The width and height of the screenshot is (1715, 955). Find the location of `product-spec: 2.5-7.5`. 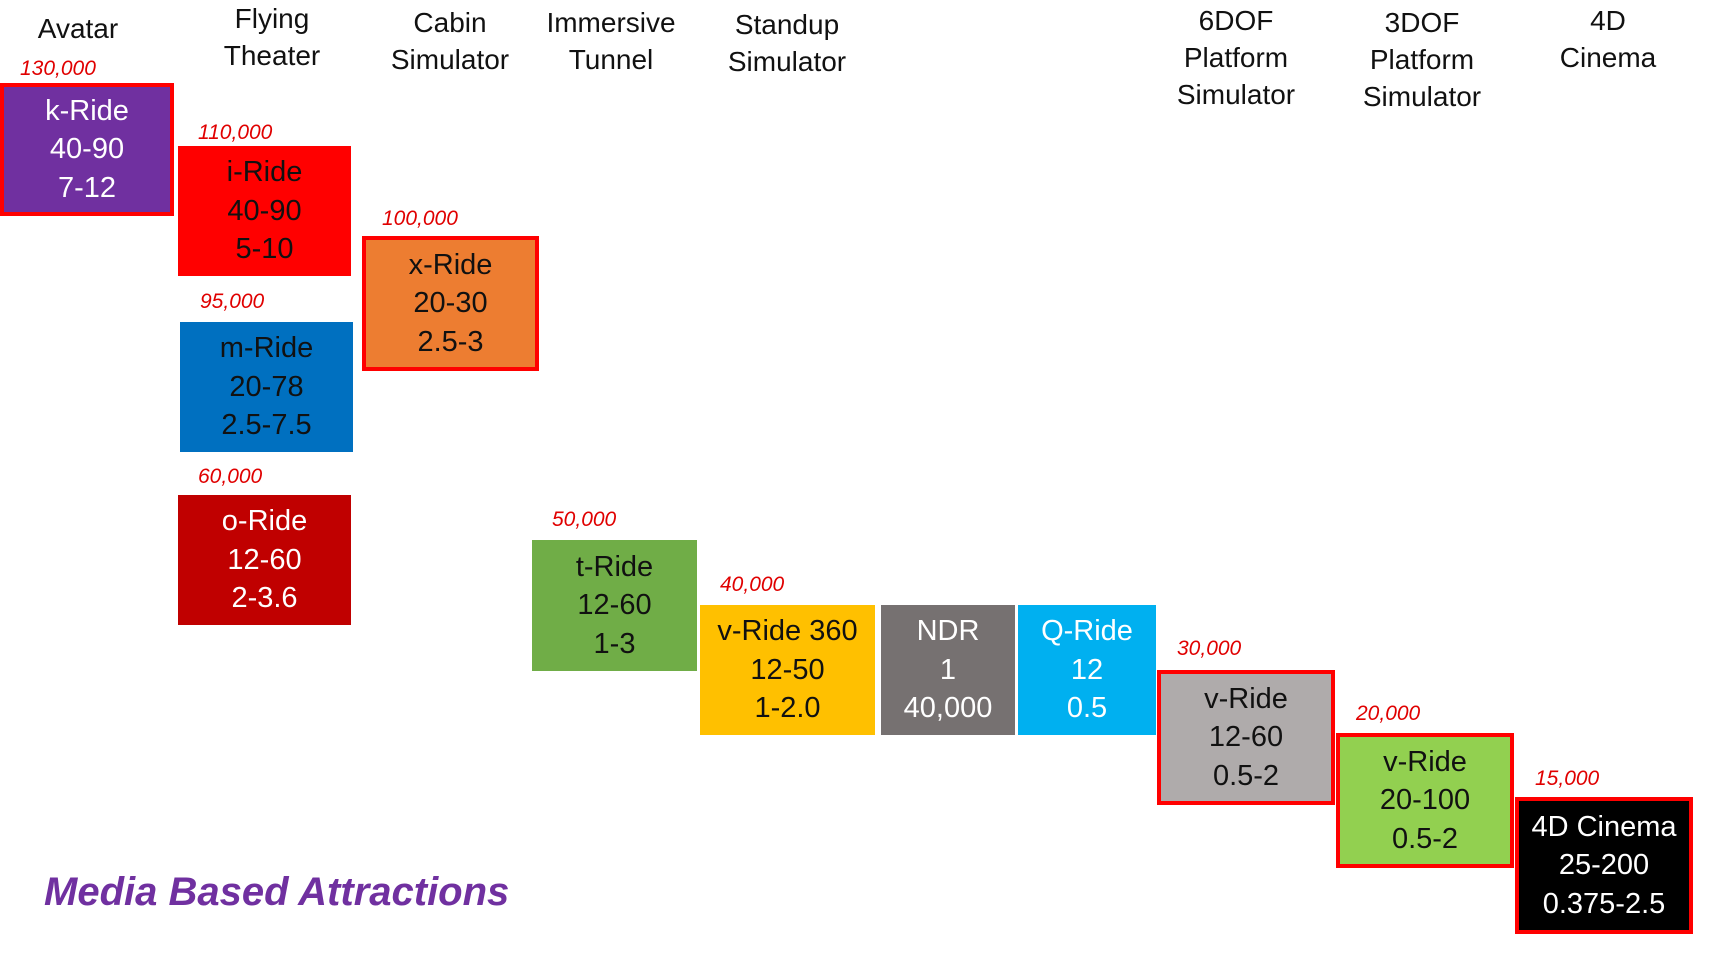

product-spec: 2.5-7.5 is located at coordinates (266, 425).